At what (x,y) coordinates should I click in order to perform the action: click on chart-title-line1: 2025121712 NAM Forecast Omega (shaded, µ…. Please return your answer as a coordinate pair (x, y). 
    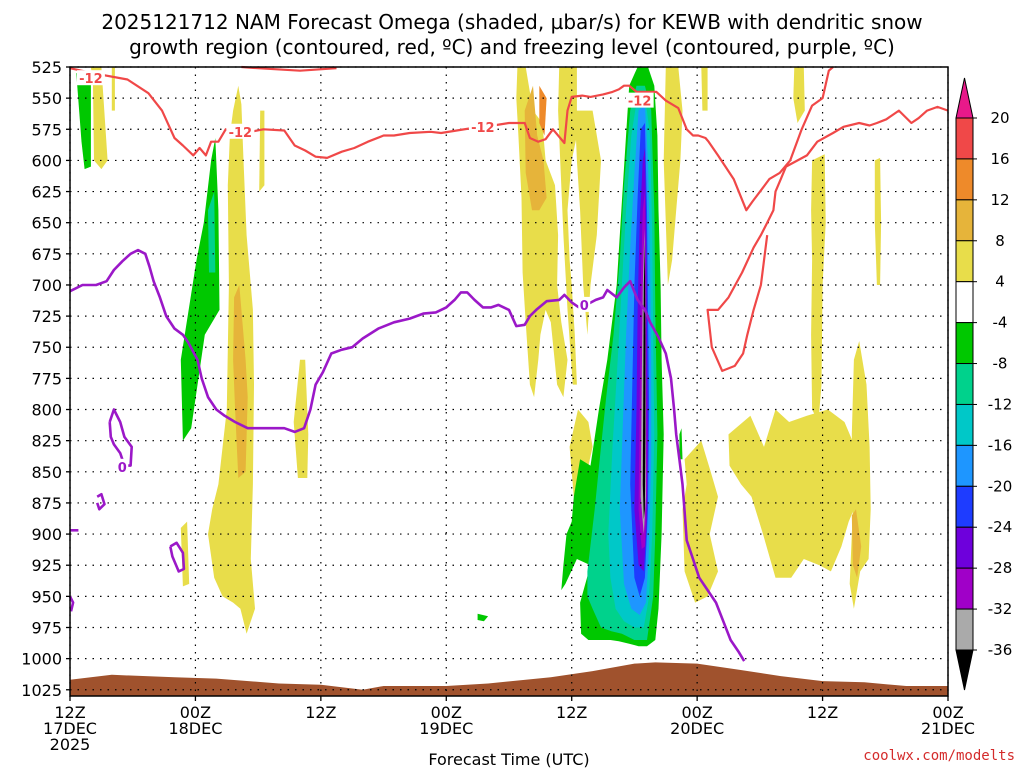
    Looking at the image, I should click on (511, 22).